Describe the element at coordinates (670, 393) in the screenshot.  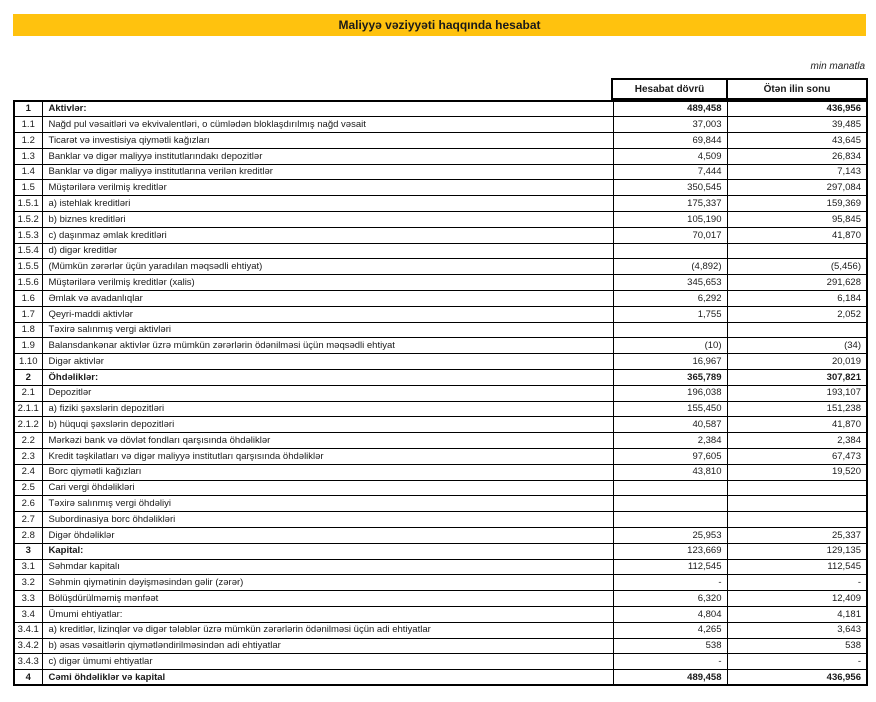
I see `current-period-value-cell: 196,038` at that location.